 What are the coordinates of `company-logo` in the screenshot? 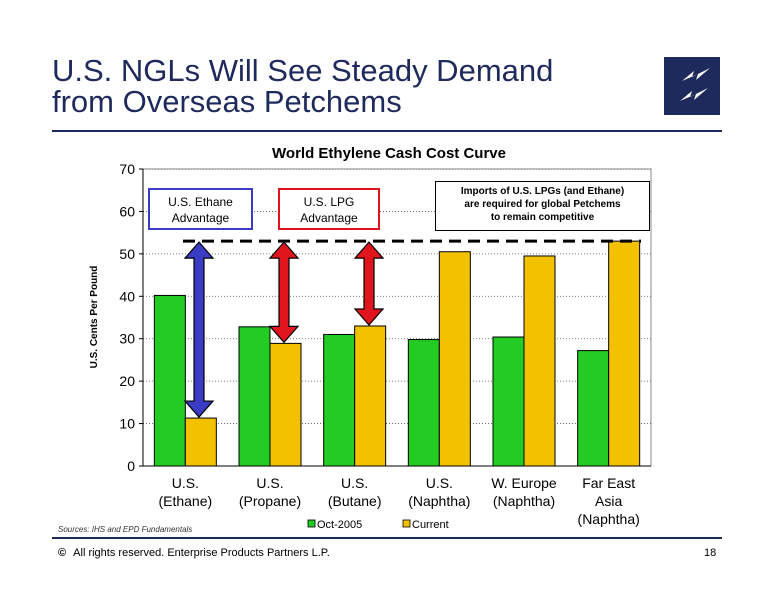 It's located at (692, 86).